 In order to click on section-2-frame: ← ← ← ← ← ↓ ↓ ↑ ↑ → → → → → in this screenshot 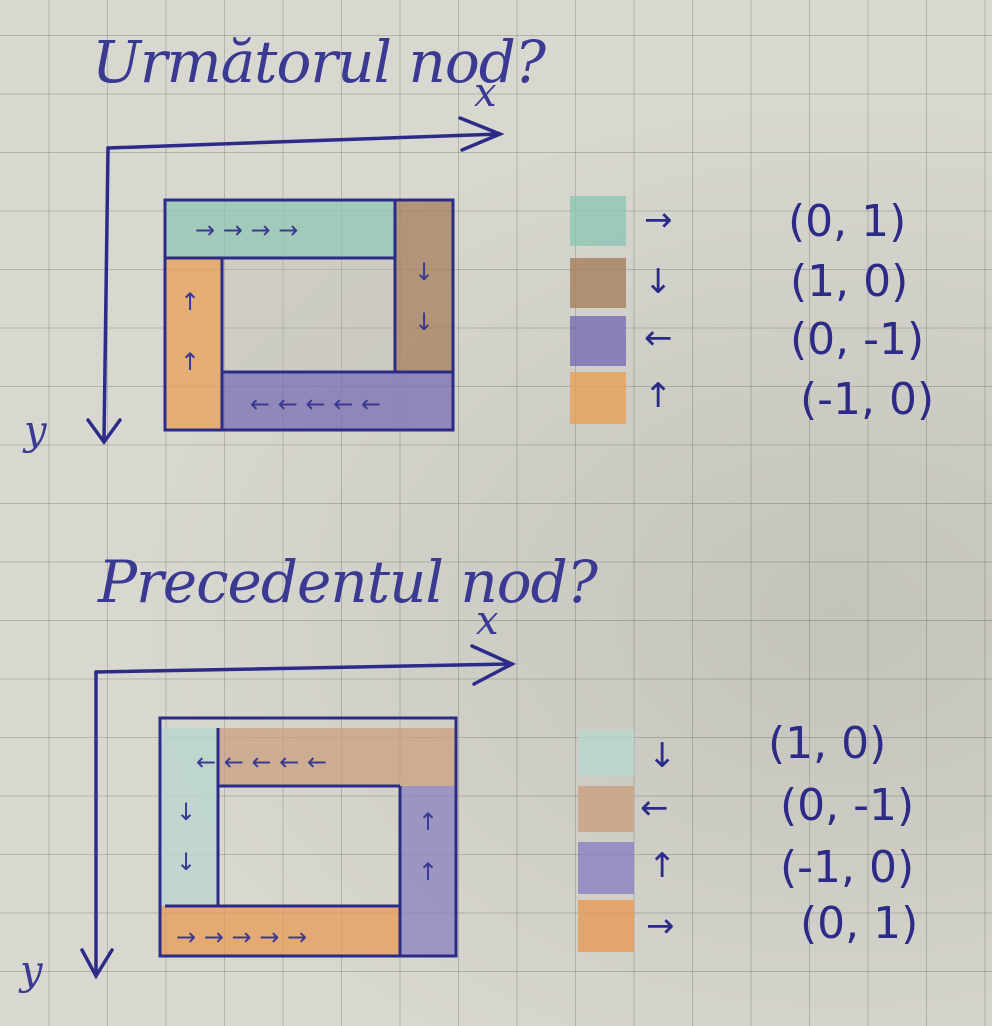, I will do `click(308, 837)`.